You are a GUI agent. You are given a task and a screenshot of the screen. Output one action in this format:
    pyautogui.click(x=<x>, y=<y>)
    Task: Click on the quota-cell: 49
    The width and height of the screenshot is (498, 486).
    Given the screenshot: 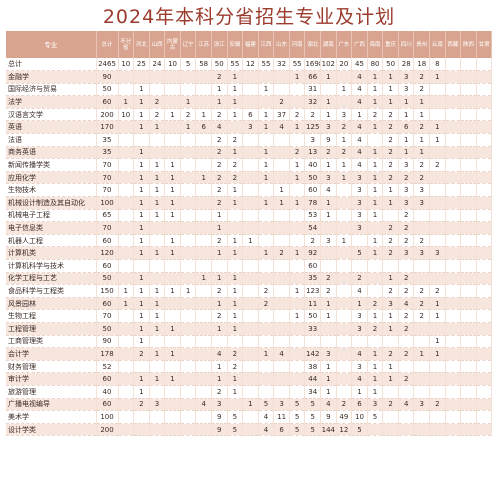 What is the action you would take?
    pyautogui.click(x=344, y=417)
    